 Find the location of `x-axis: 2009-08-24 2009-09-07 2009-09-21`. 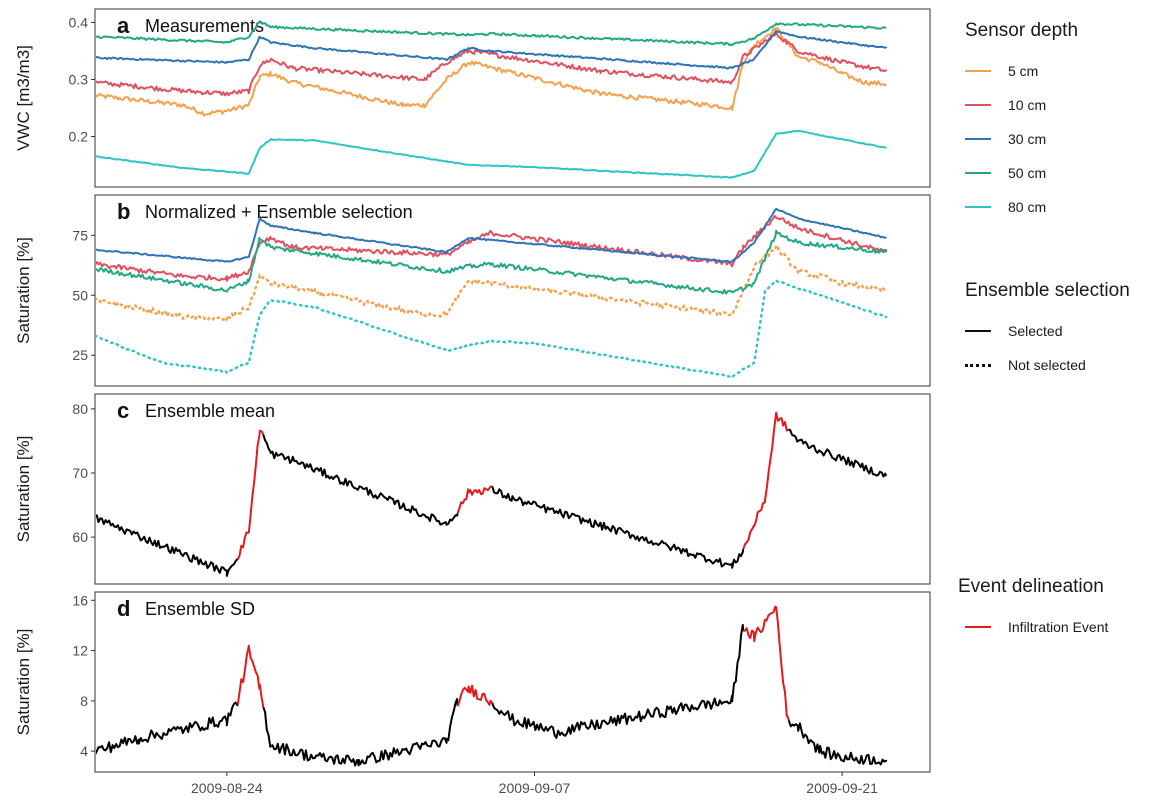

x-axis: 2009-08-24 2009-09-07 2009-09-21 is located at coordinates (534, 784).